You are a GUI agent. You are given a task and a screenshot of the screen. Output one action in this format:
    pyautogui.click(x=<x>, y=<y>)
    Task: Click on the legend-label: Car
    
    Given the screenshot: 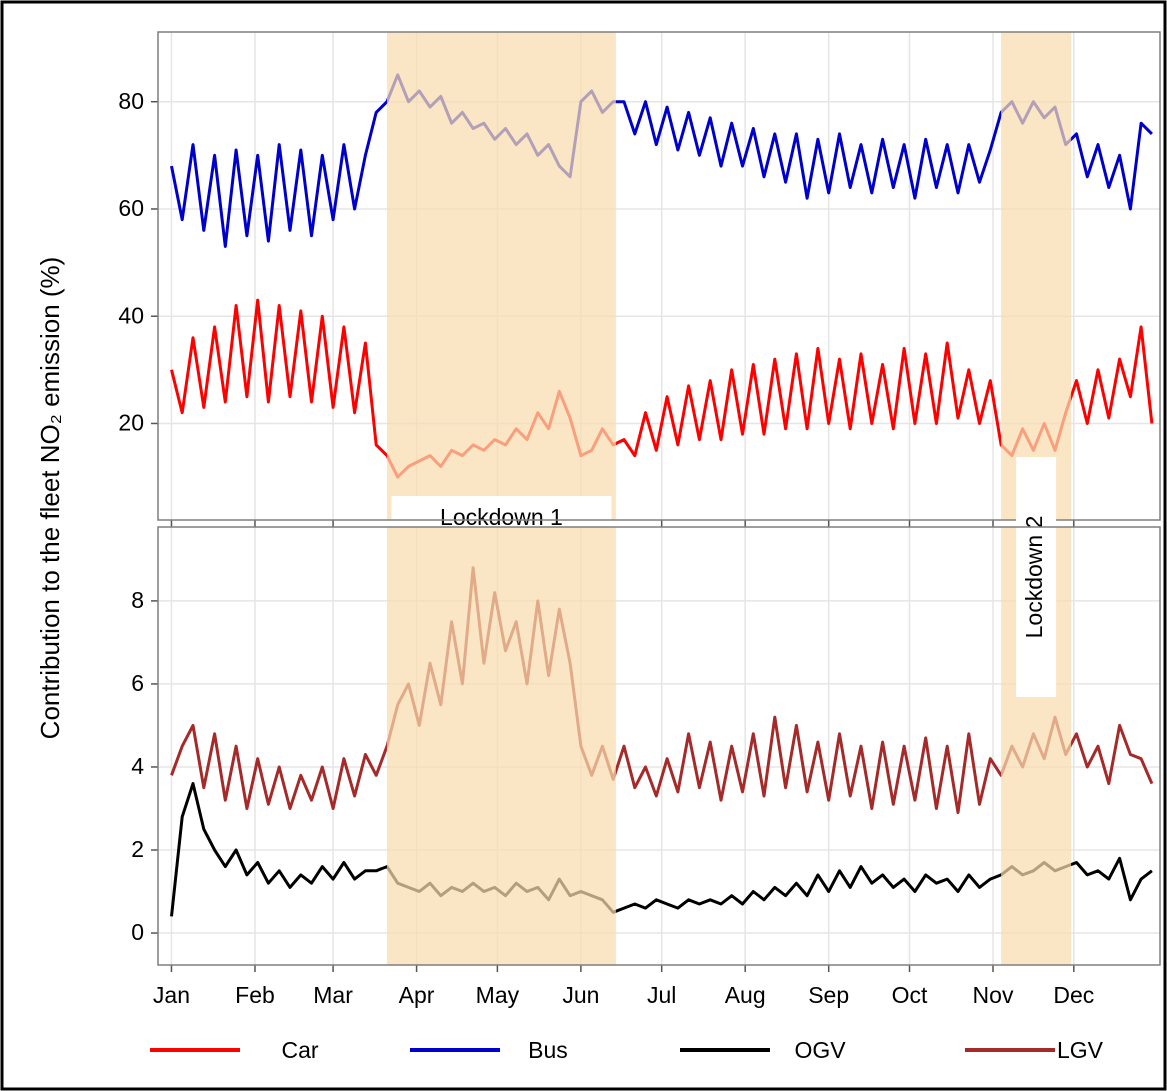 What is the action you would take?
    pyautogui.click(x=299, y=1050)
    